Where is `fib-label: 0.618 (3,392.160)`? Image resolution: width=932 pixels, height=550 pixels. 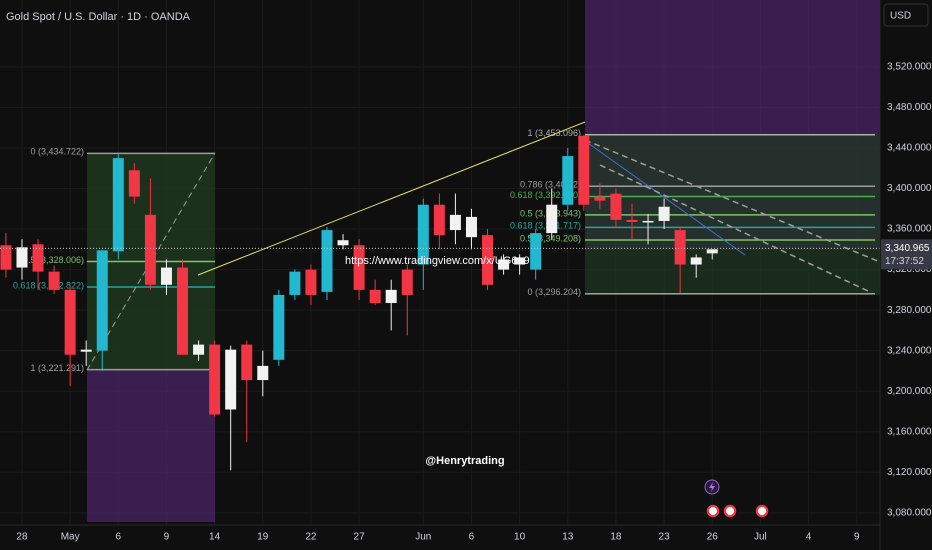
fib-label: 0.618 (3,392.160) is located at coordinates (545, 195).